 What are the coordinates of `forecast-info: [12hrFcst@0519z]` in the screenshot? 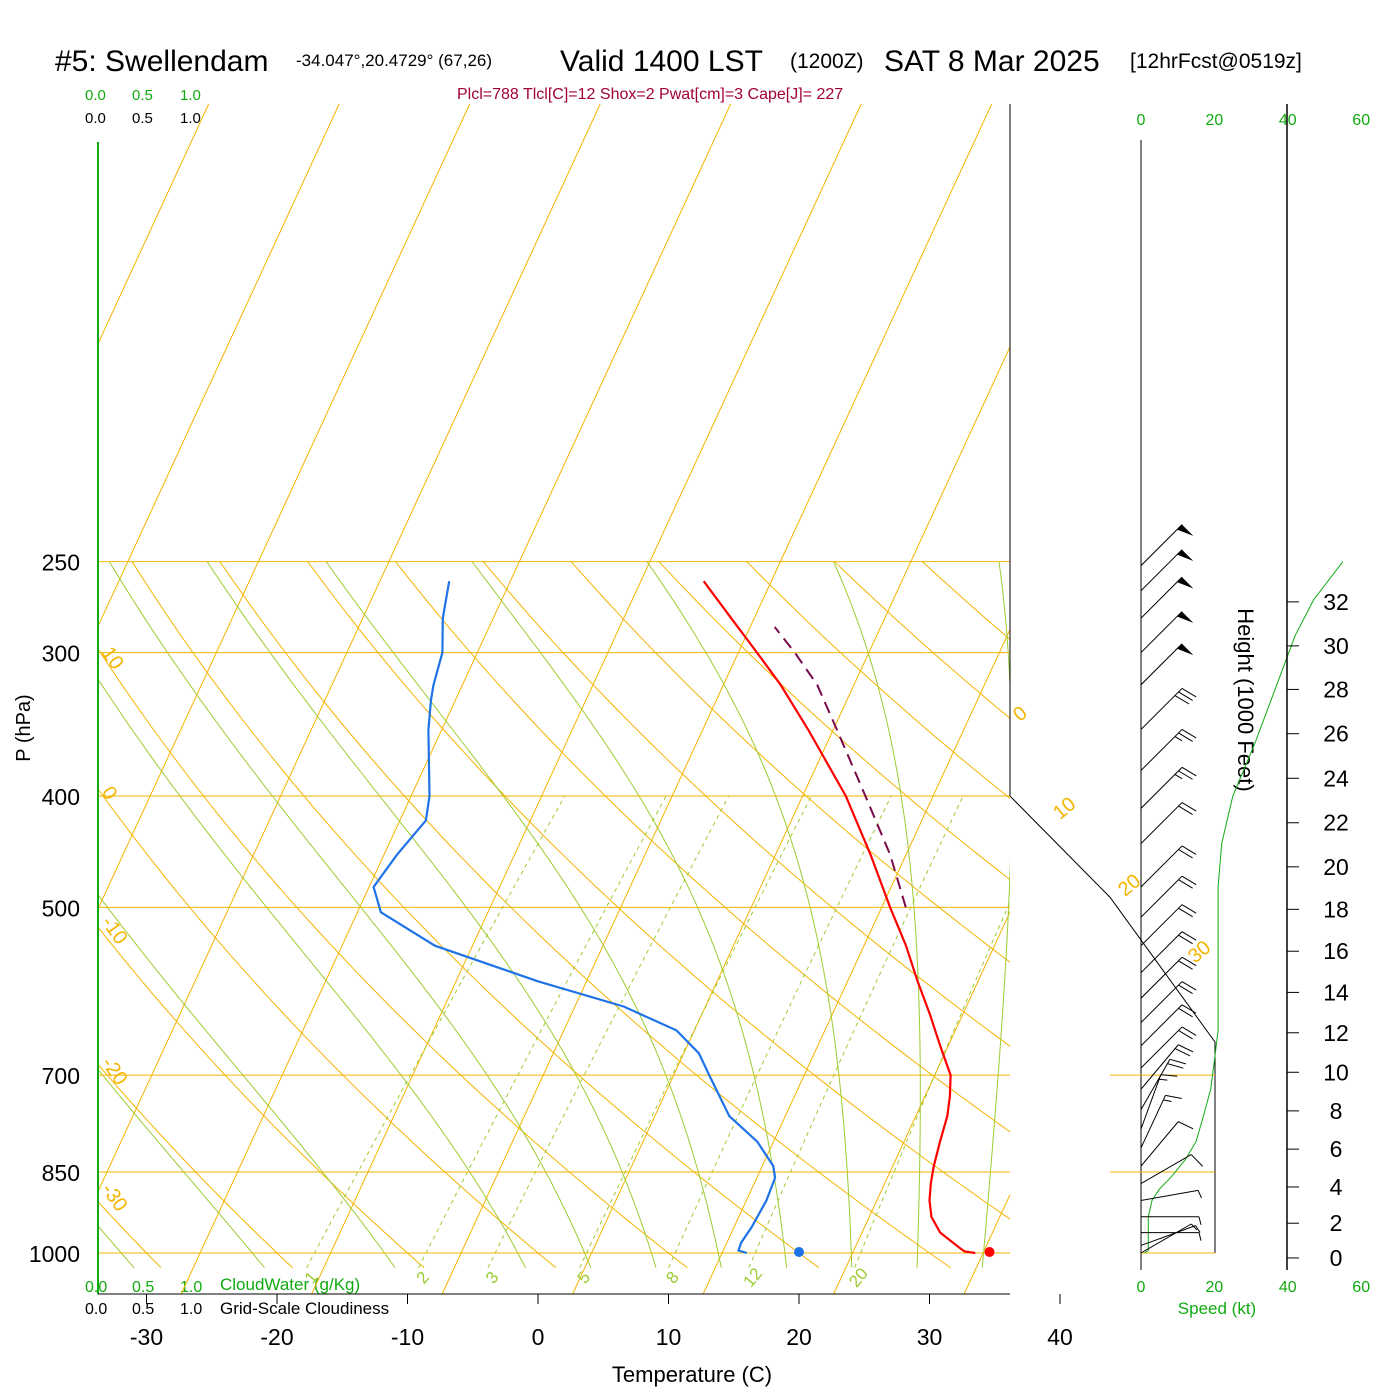 It's located at (1216, 61).